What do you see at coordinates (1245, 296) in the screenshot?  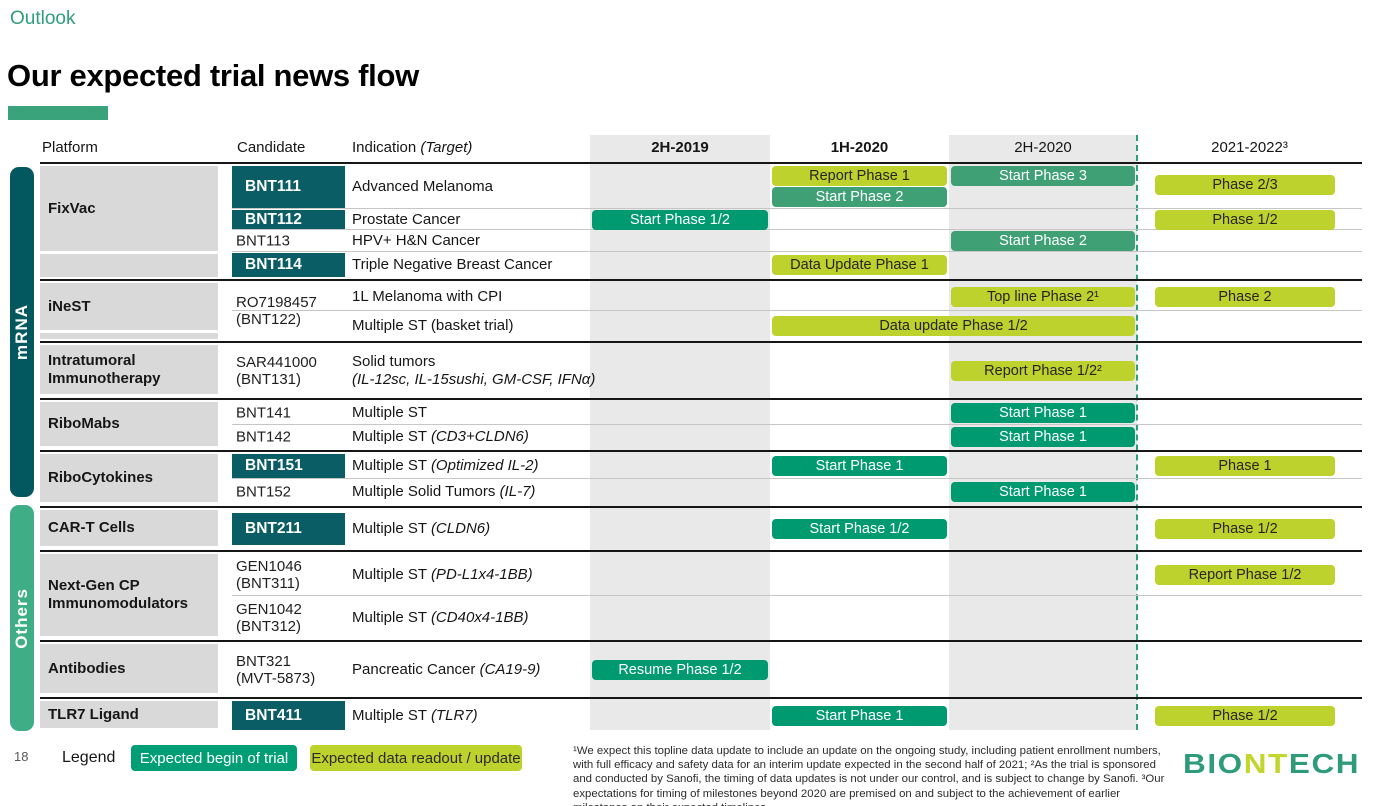 I see `timeline-bar: Phase 2` at bounding box center [1245, 296].